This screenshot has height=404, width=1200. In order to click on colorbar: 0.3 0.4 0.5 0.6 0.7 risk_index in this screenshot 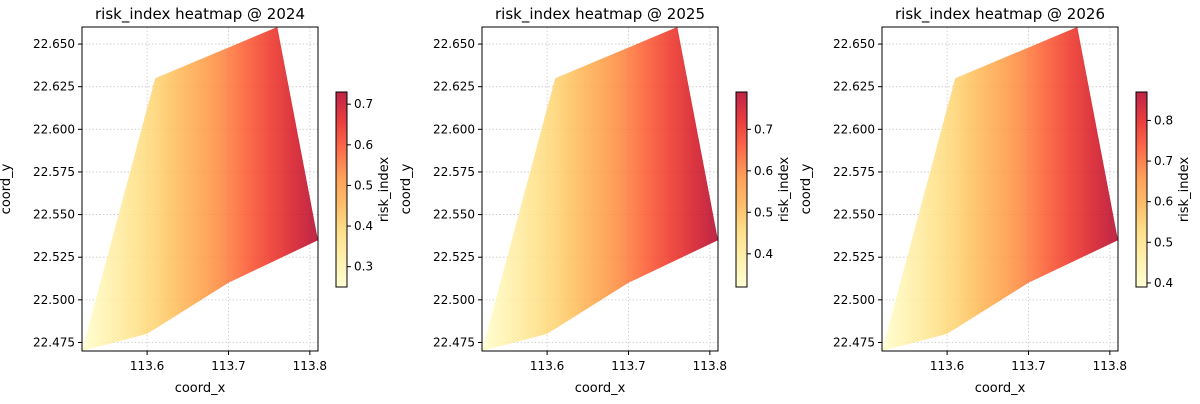, I will do `click(363, 189)`.